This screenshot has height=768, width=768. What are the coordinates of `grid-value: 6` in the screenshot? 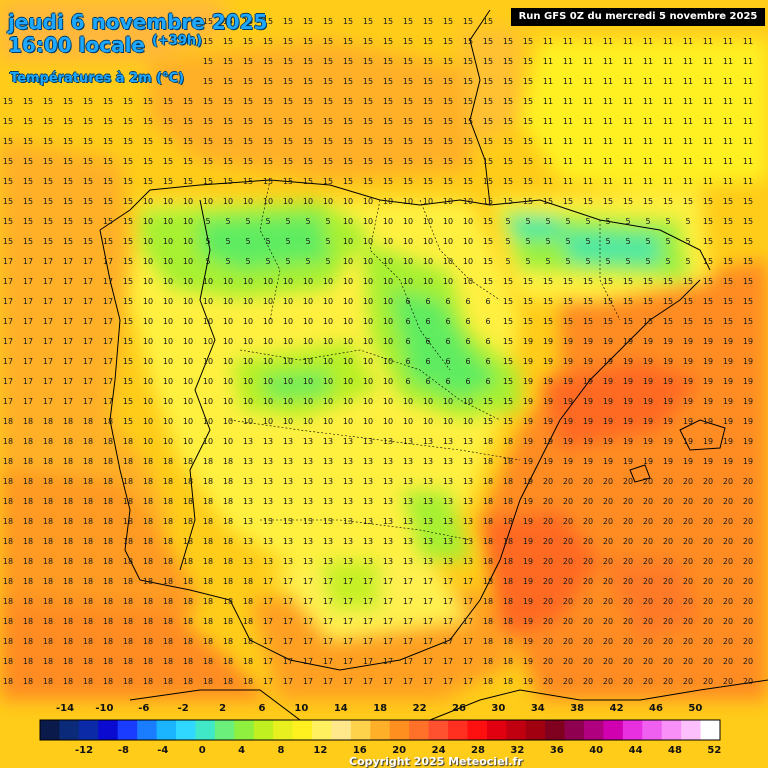 It's located at (467, 361).